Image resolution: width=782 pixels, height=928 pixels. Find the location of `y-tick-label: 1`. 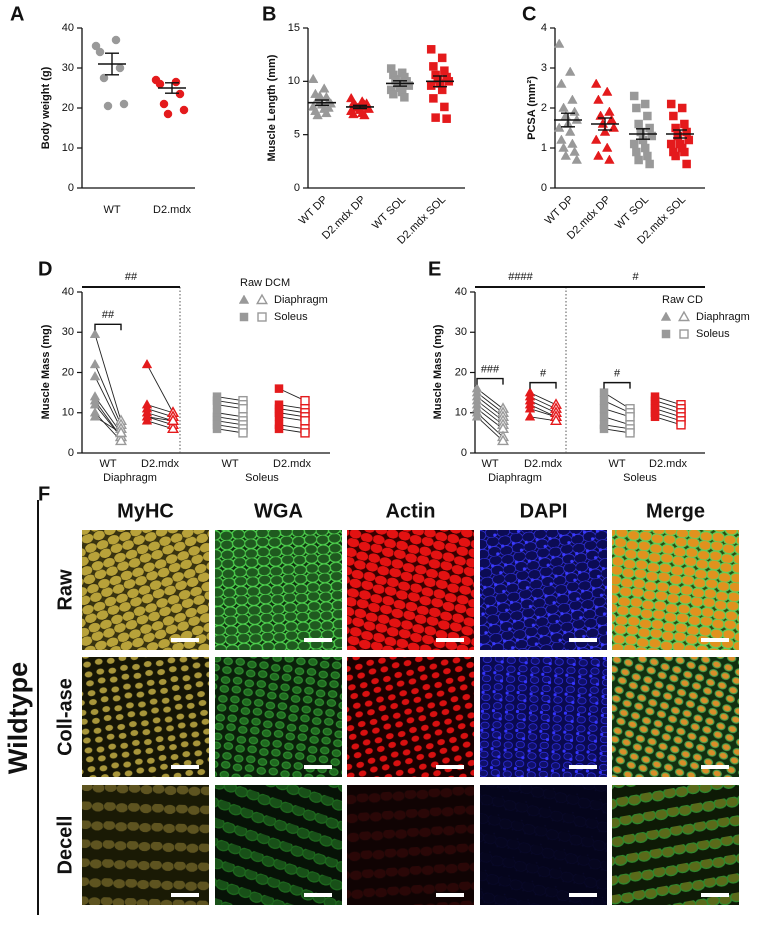

y-tick-label: 1 is located at coordinates (544, 148).